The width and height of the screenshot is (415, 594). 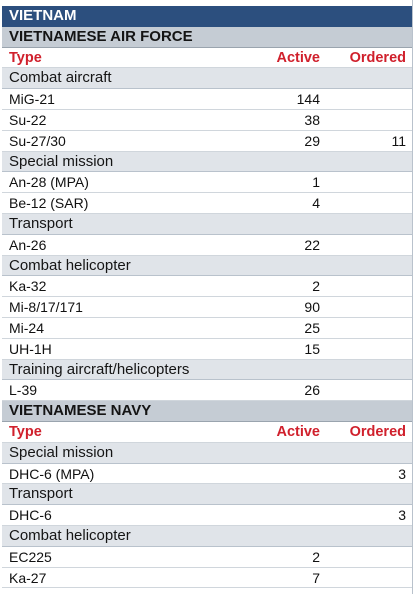 I want to click on air-force-title: VIETNAMESE AIR FORCE, so click(x=101, y=36).